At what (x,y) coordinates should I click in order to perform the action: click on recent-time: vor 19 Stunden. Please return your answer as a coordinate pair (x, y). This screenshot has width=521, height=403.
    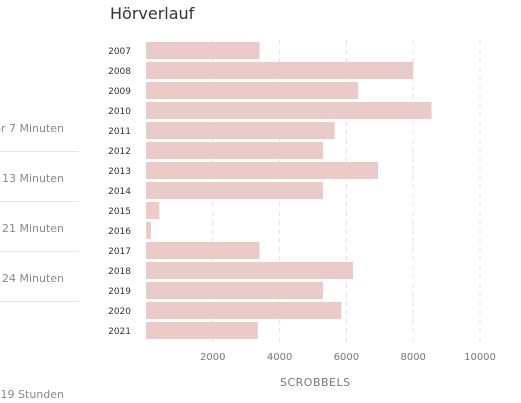
    Looking at the image, I should click on (32, 394).